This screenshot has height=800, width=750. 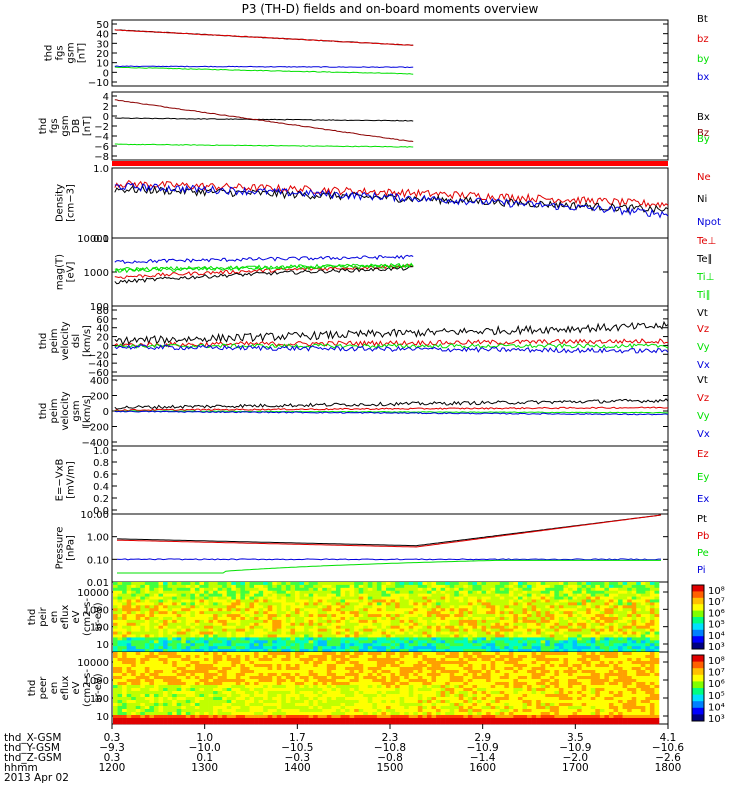 I want to click on y-tick-label: 0.01, so click(x=98, y=583).